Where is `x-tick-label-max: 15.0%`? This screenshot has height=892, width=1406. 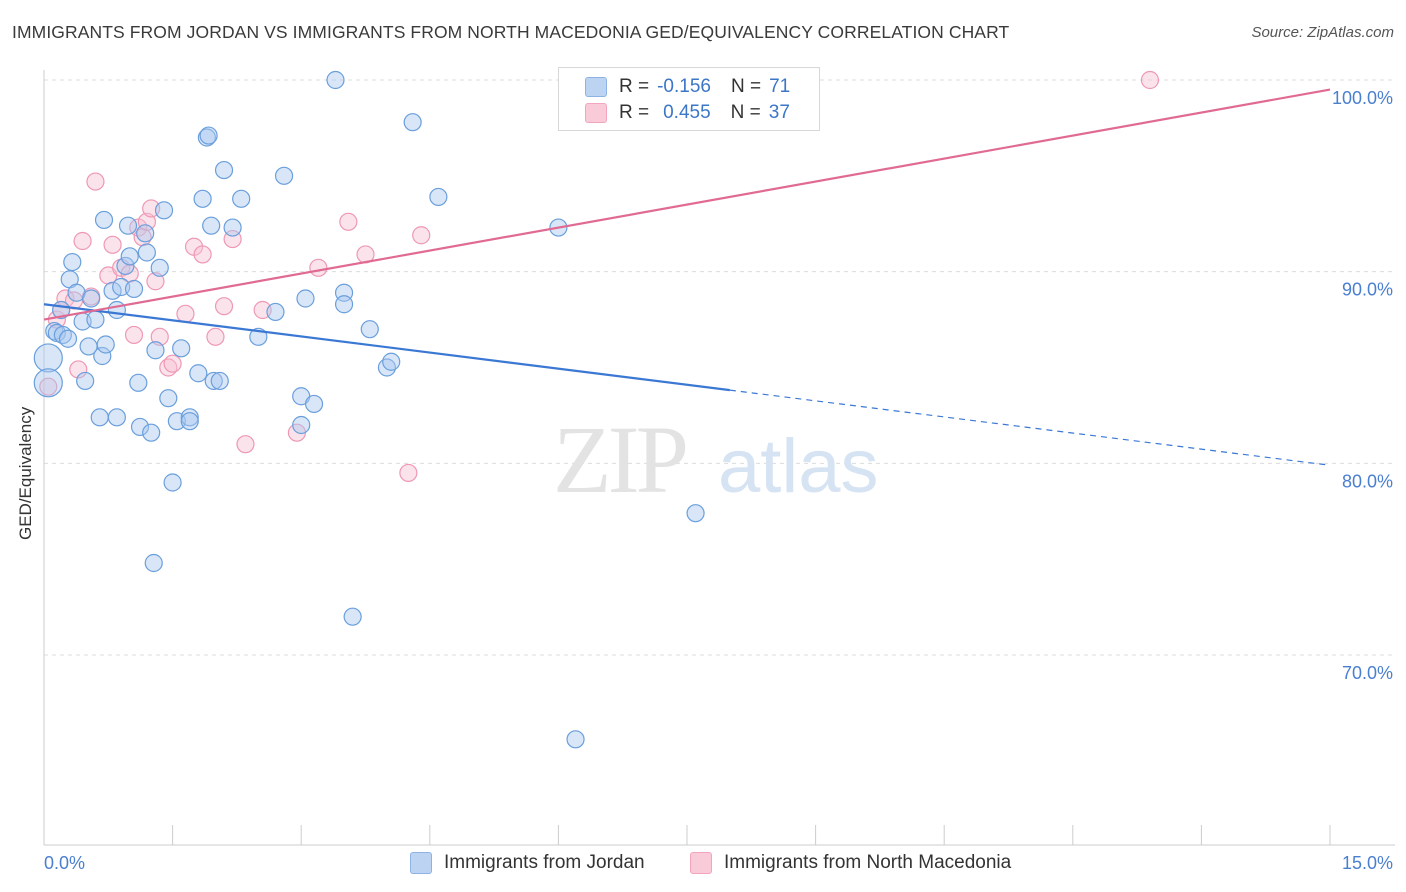
x-tick-label-max: 15.0% is located at coordinates (1367, 863).